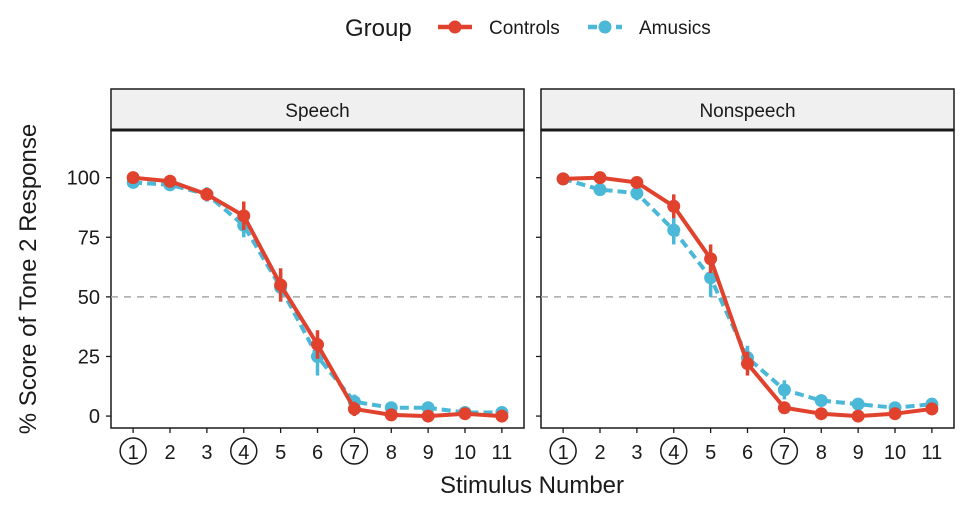 Image resolution: width=975 pixels, height=510 pixels. What do you see at coordinates (89, 238) in the screenshot?
I see `y-tick-label: 75` at bounding box center [89, 238].